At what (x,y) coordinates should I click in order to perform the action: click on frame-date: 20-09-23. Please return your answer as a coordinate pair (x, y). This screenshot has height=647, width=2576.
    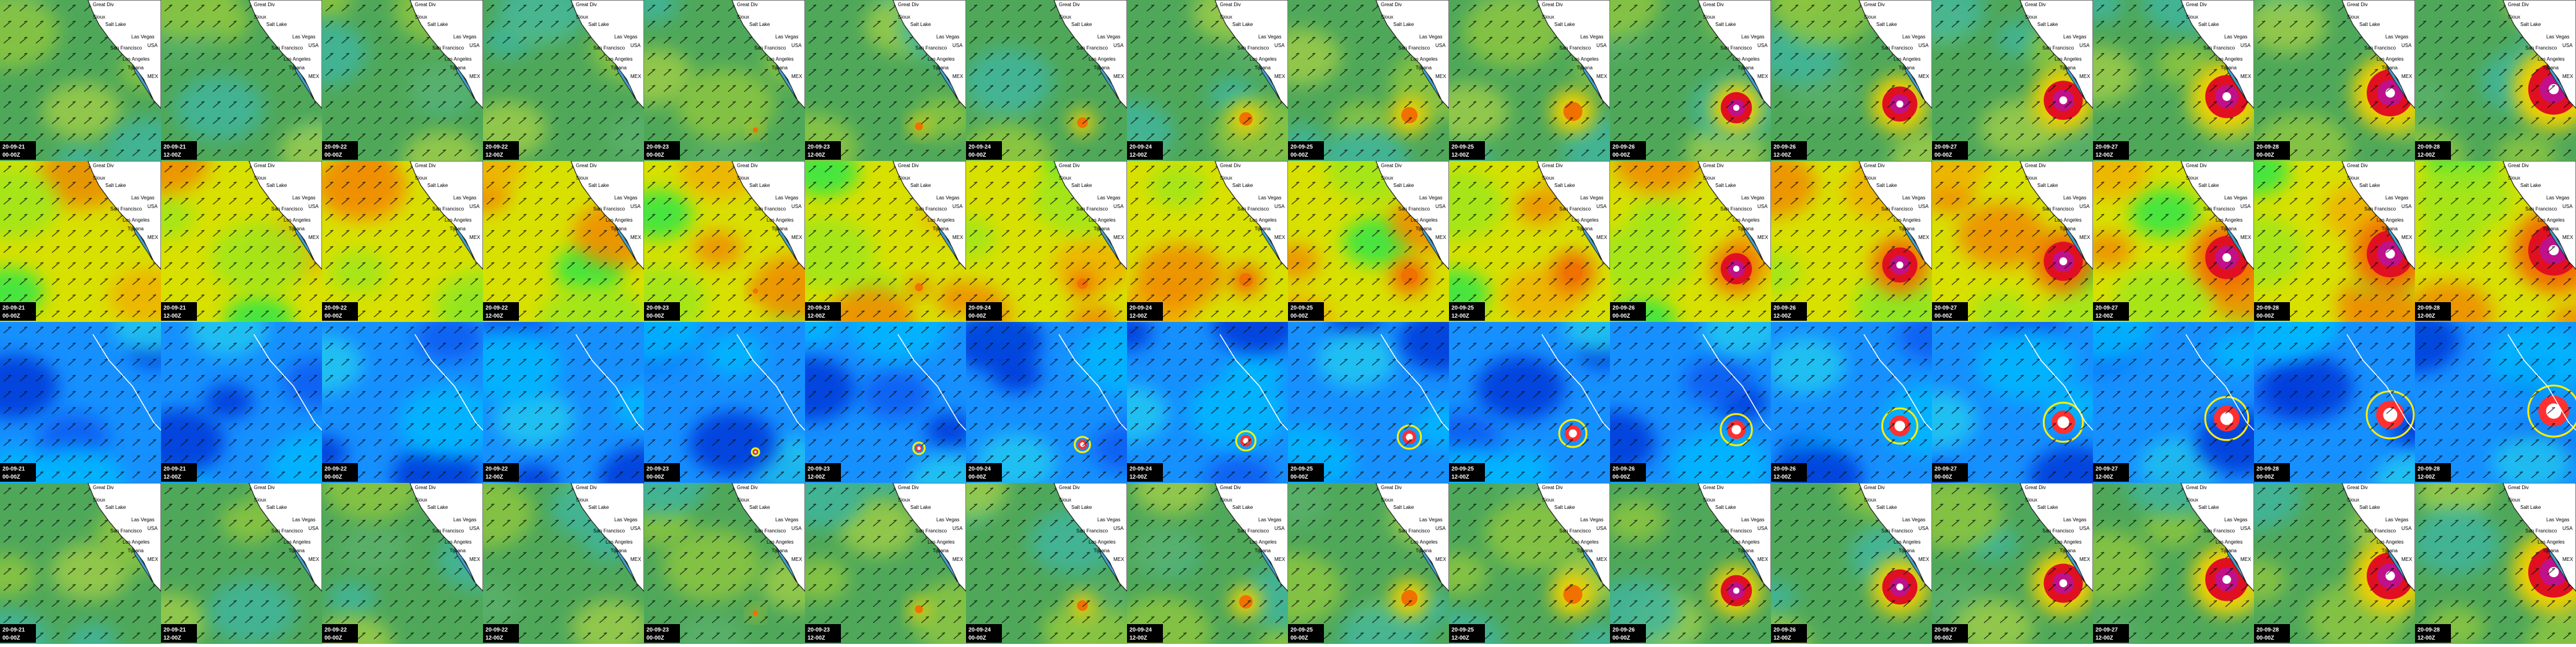
    Looking at the image, I should click on (818, 147).